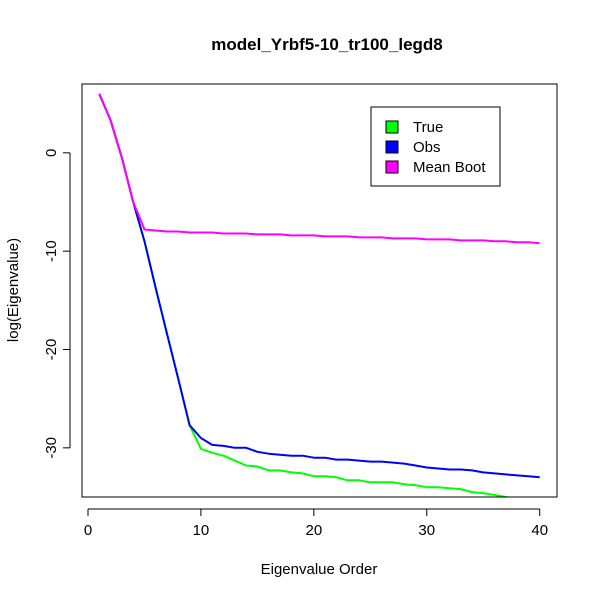  Describe the element at coordinates (428, 127) in the screenshot. I see `legend-label: True` at that location.